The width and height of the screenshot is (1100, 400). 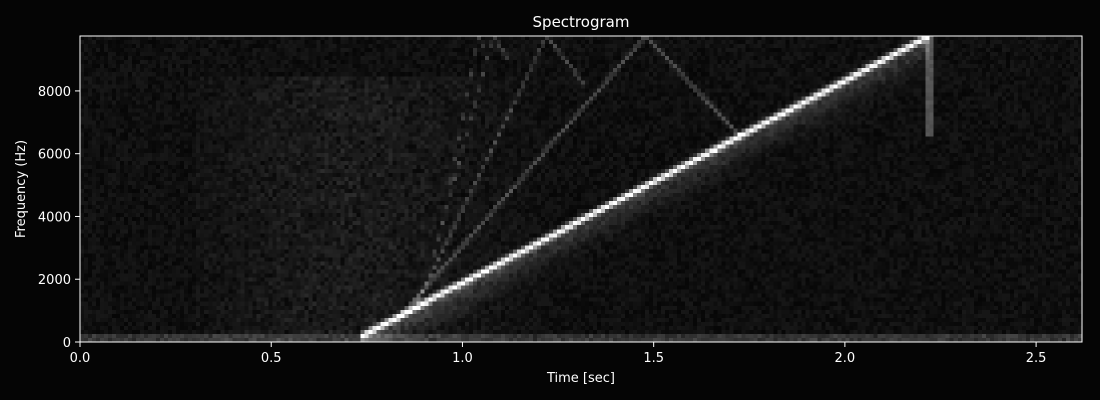 I want to click on y-axis-ticks: 0 2000 4000 6000 8000, so click(x=59, y=218).